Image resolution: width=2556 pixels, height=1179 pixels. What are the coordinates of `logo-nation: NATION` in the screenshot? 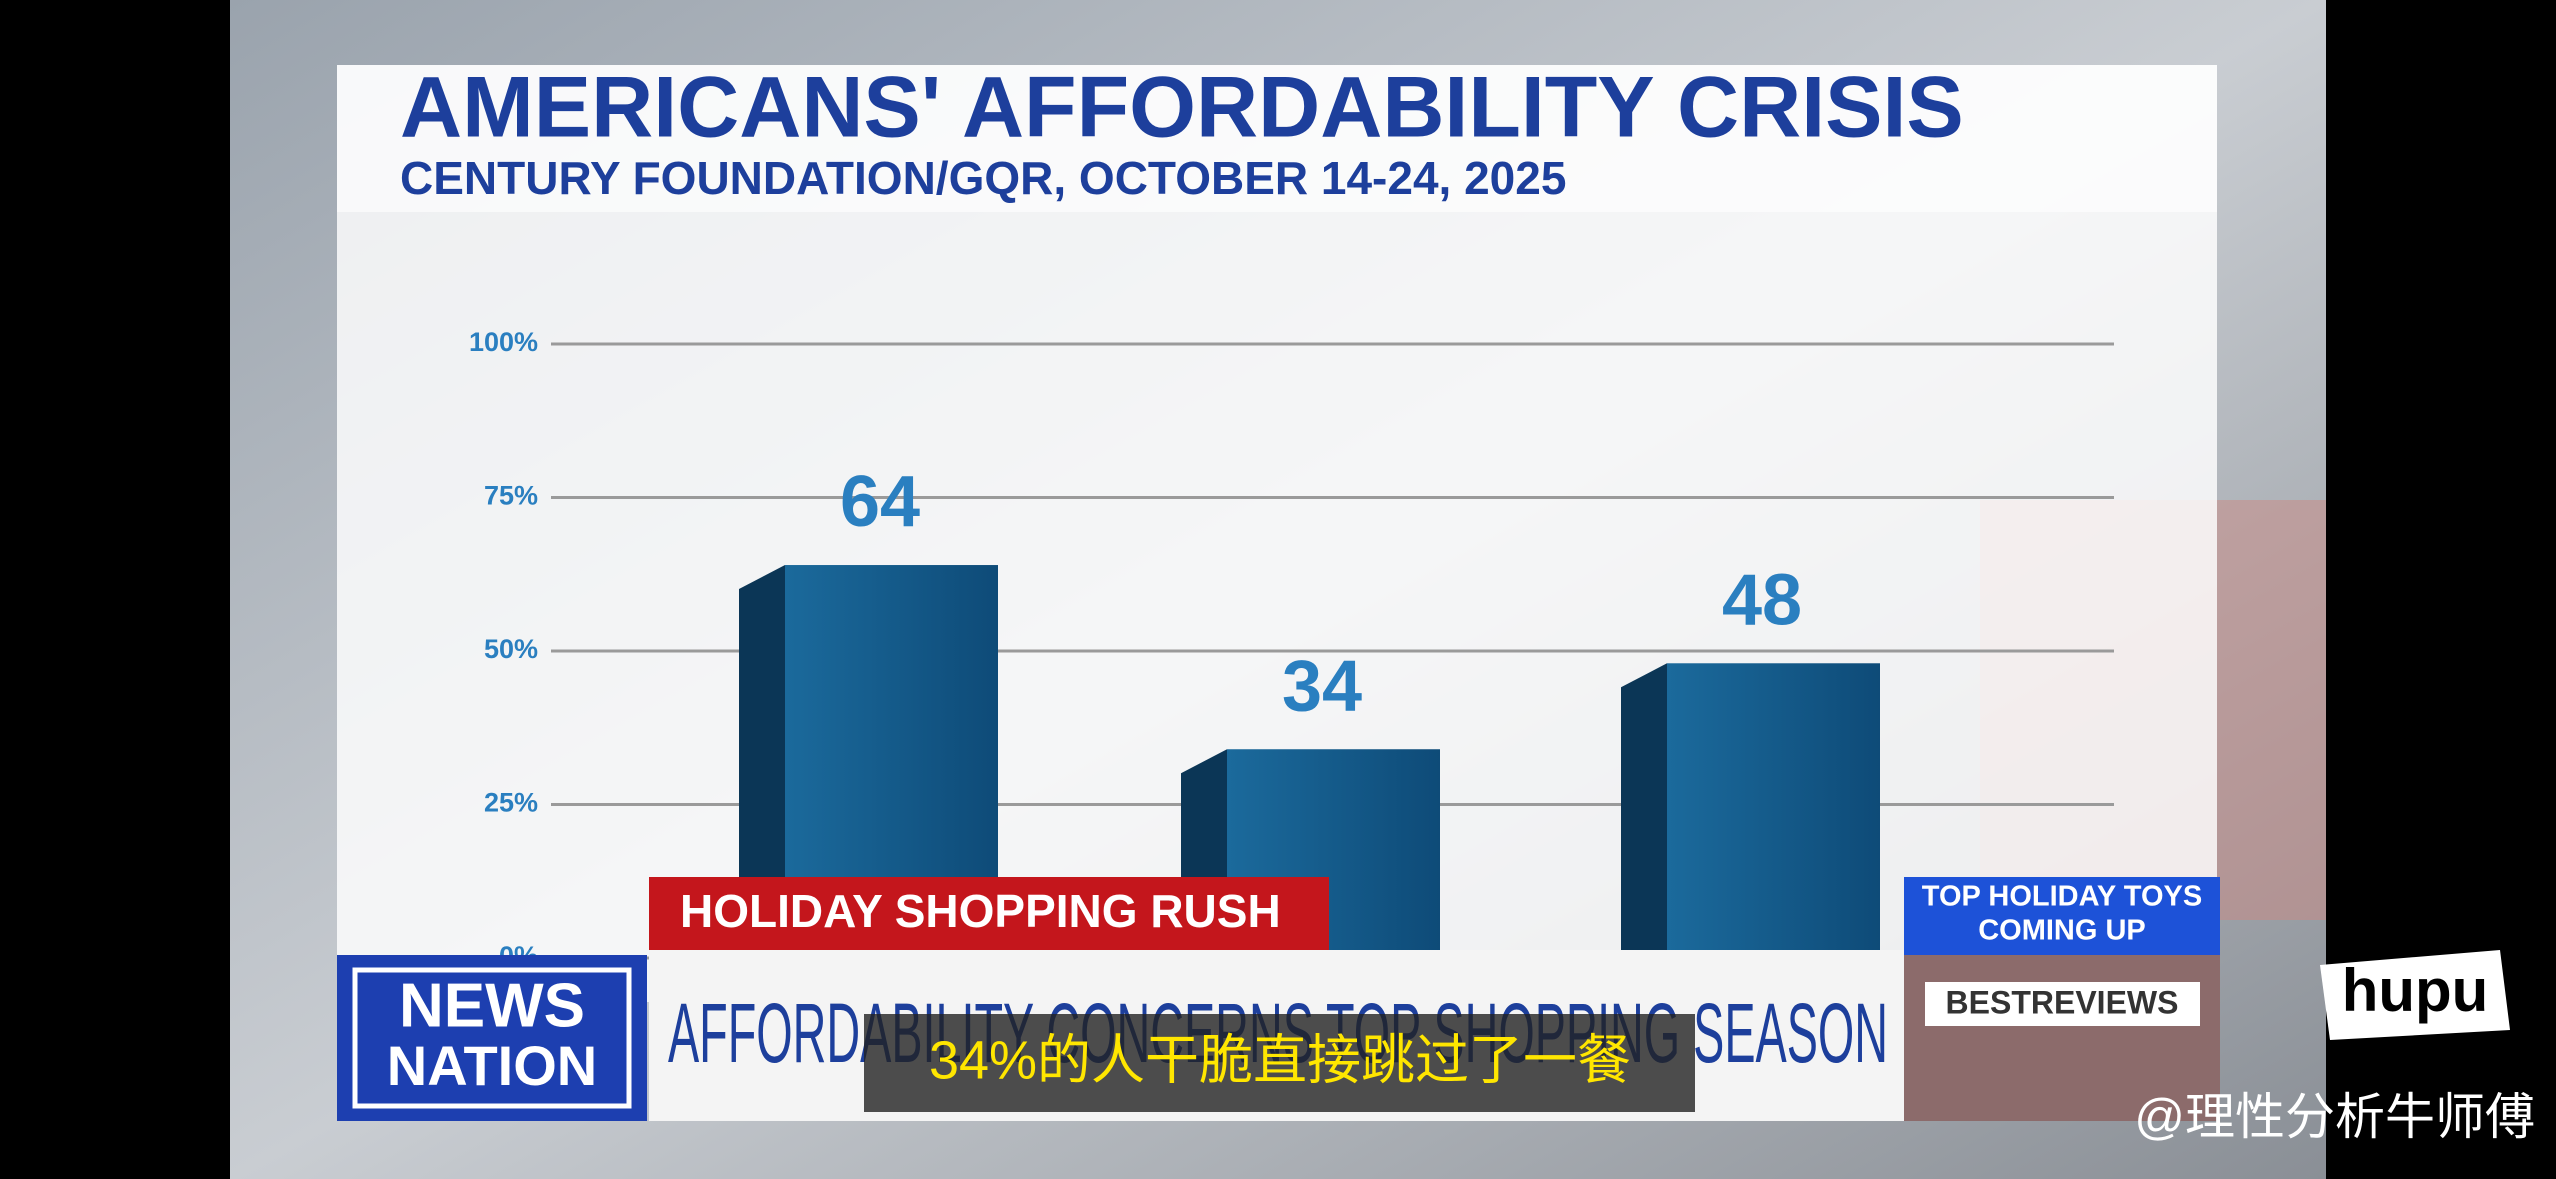 It's located at (492, 1065).